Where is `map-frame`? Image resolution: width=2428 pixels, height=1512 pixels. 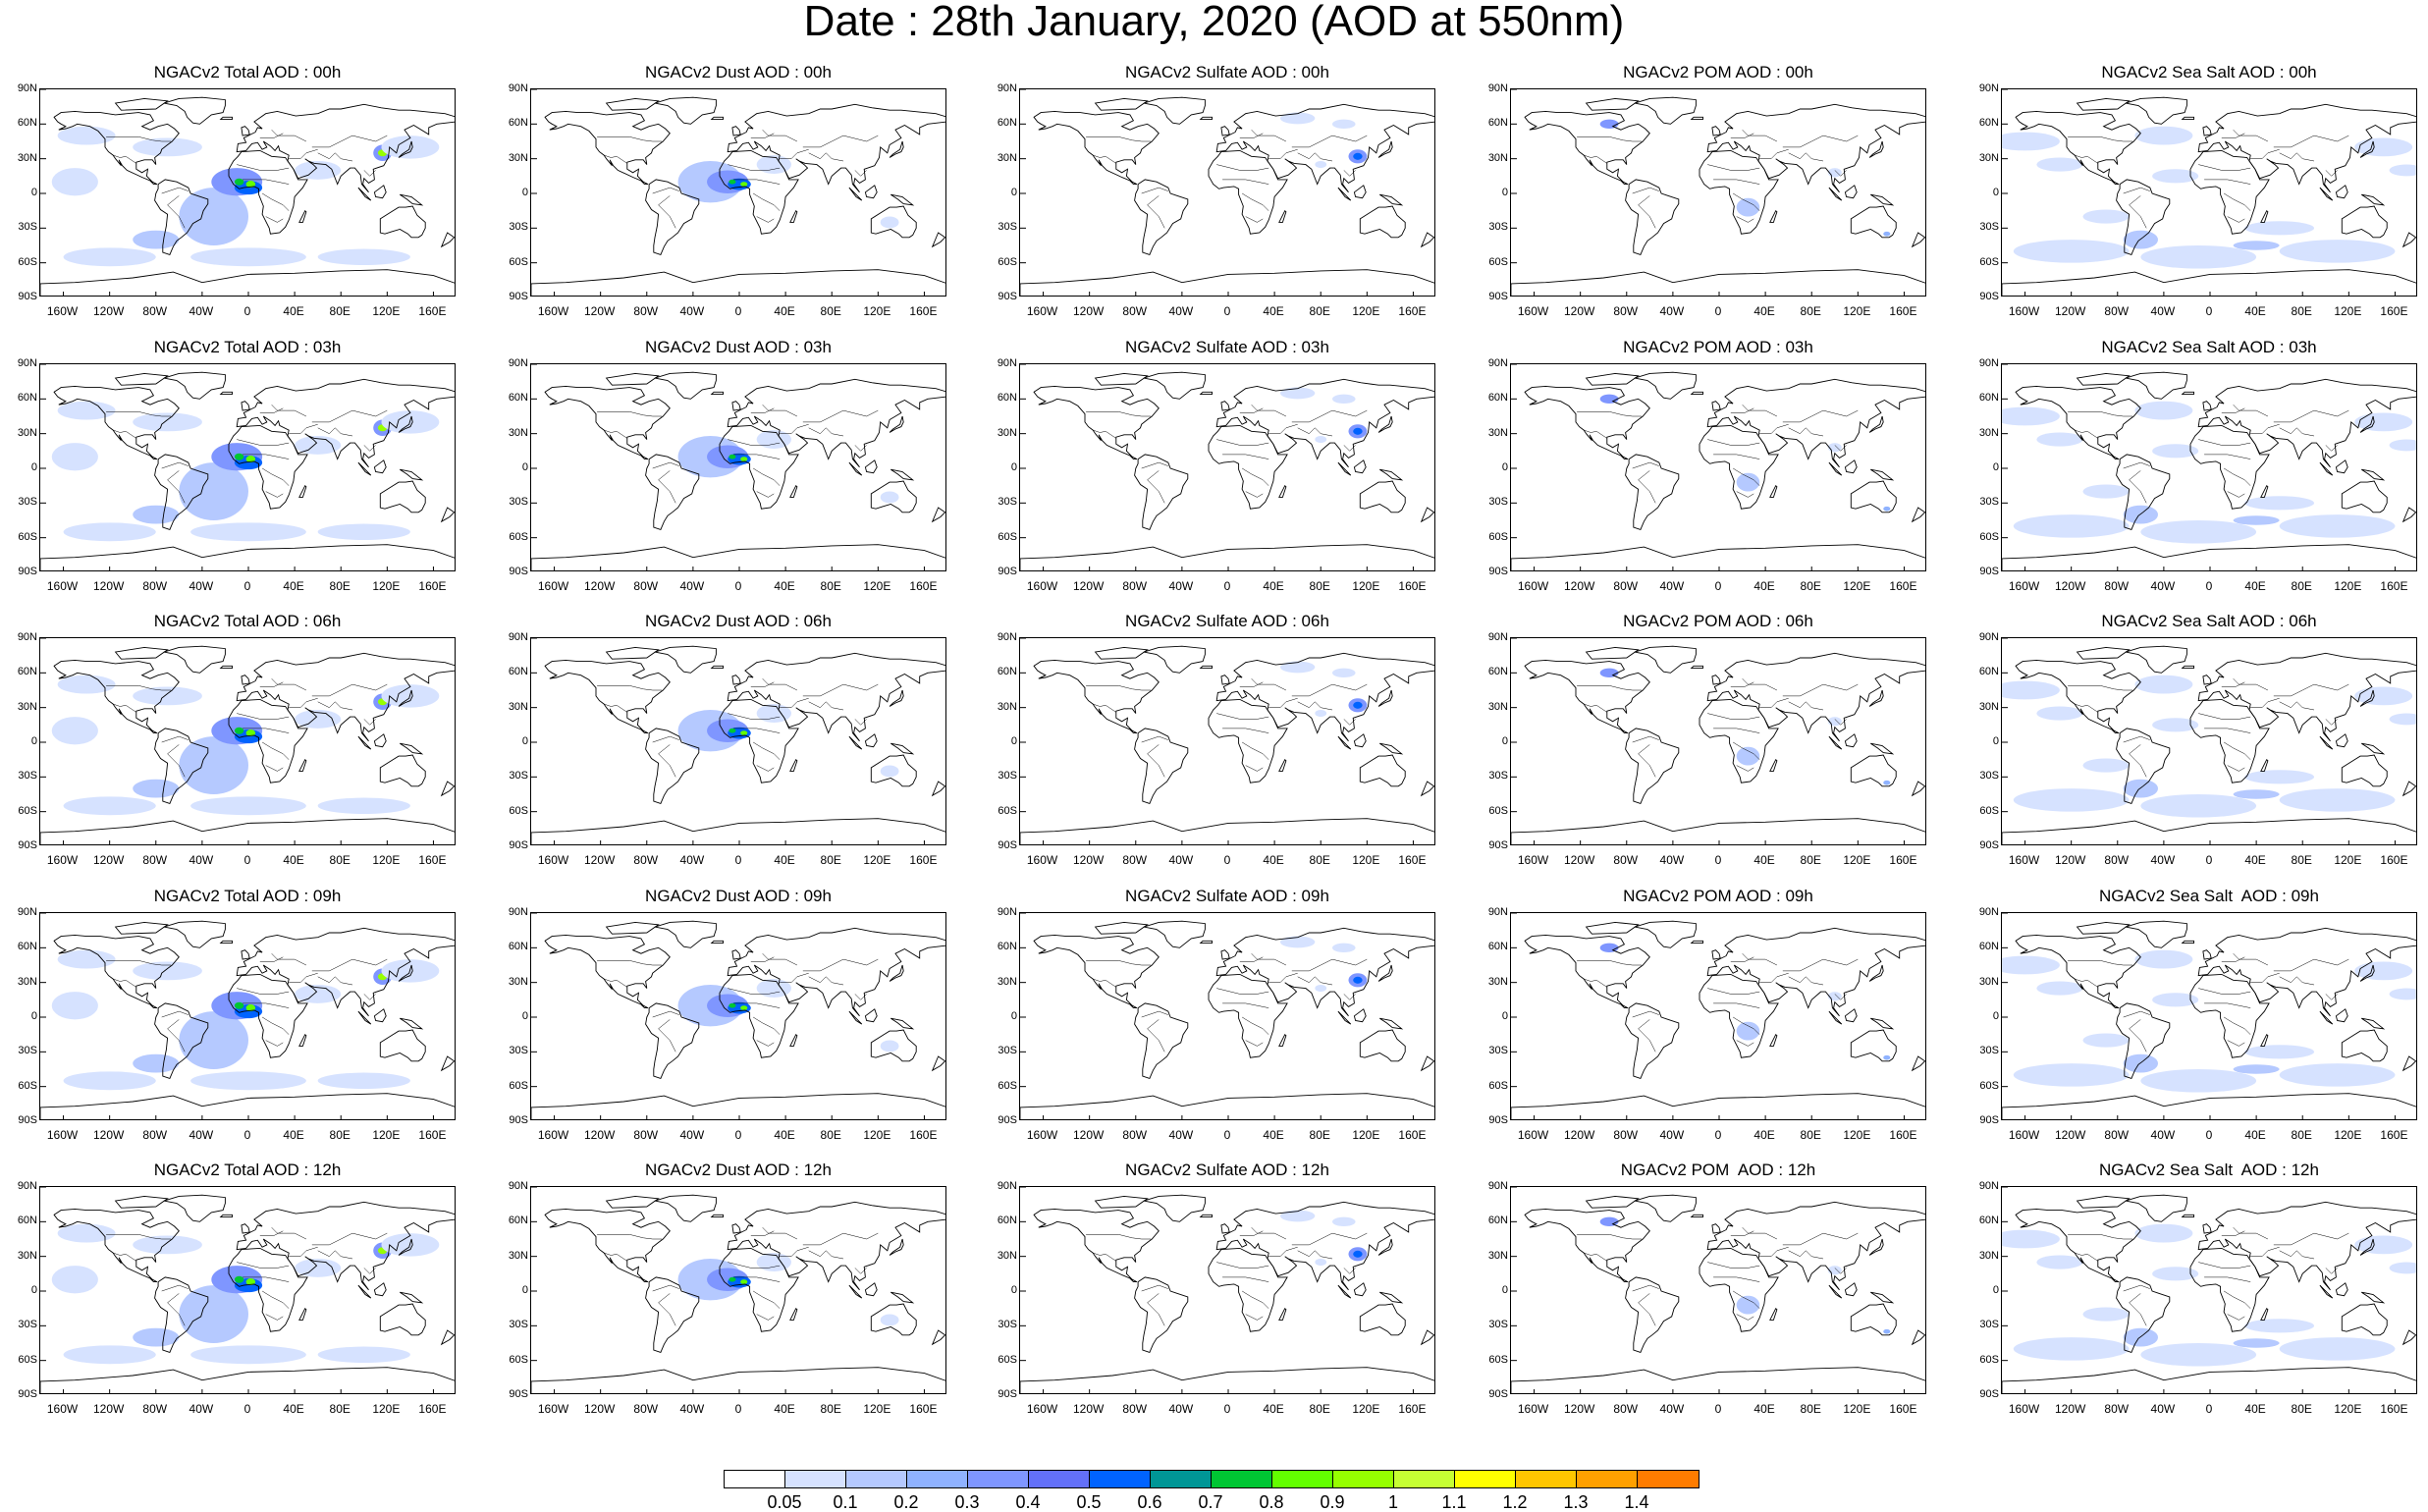 map-frame is located at coordinates (248, 741).